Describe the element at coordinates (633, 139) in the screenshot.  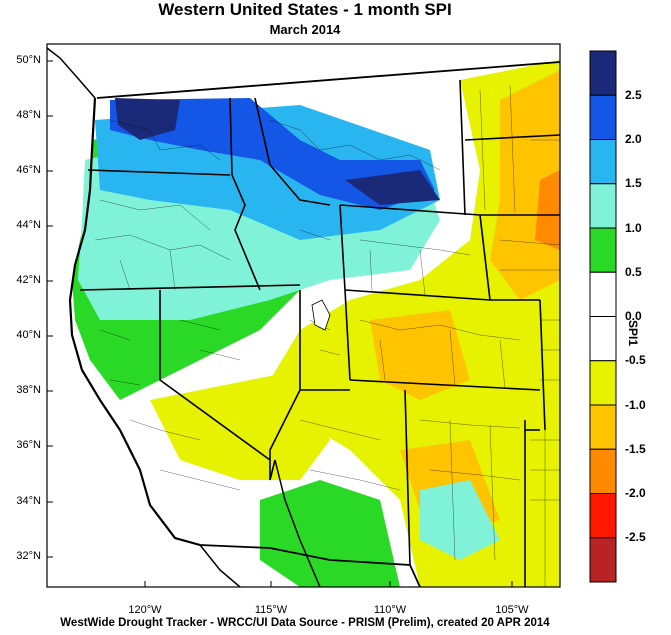
I see `legend-label-2.0: 2.0` at that location.